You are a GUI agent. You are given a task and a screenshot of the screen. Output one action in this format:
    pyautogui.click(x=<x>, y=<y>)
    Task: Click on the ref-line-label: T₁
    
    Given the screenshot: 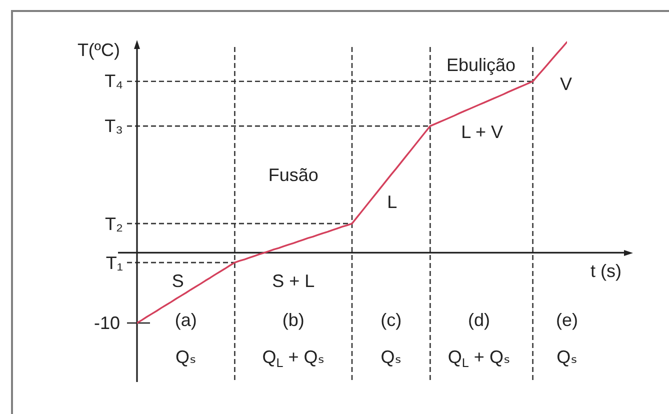 What is the action you would take?
    pyautogui.click(x=114, y=262)
    